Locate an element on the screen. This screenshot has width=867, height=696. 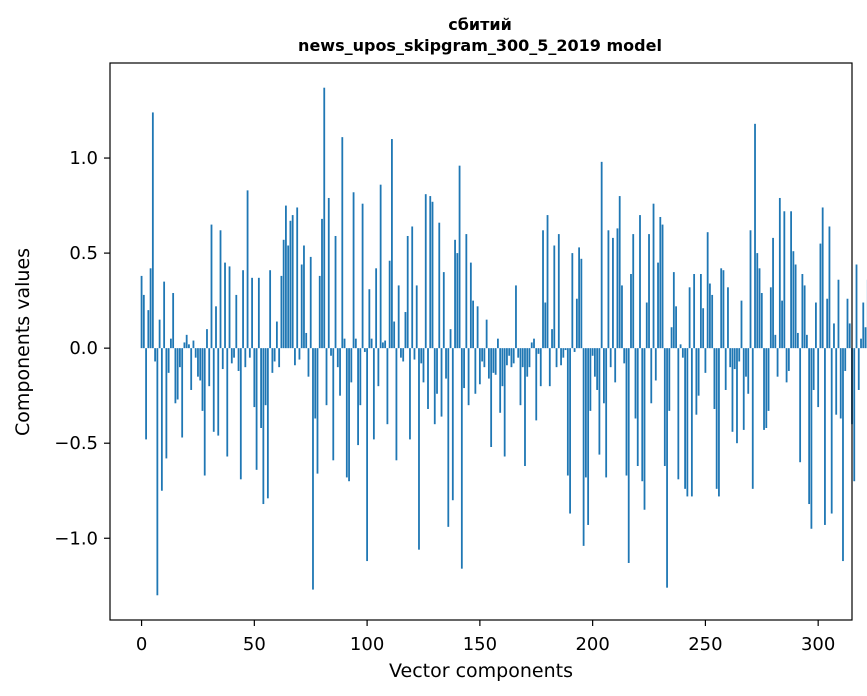
y-tick-label: 1.0 is located at coordinates (83, 158).